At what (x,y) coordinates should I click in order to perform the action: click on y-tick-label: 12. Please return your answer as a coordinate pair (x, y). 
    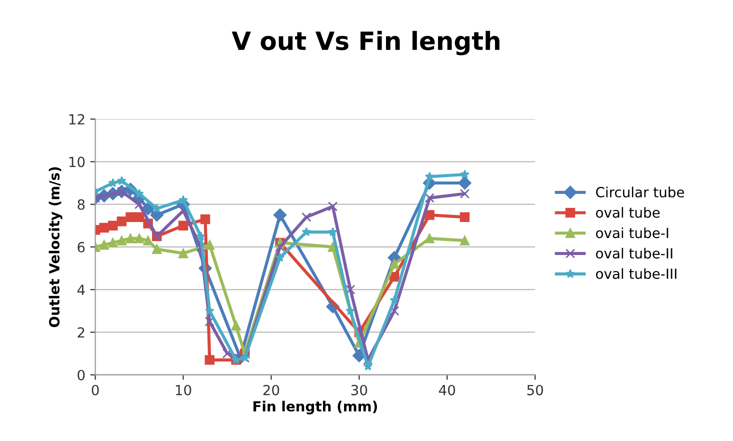
    Looking at the image, I should click on (76, 119).